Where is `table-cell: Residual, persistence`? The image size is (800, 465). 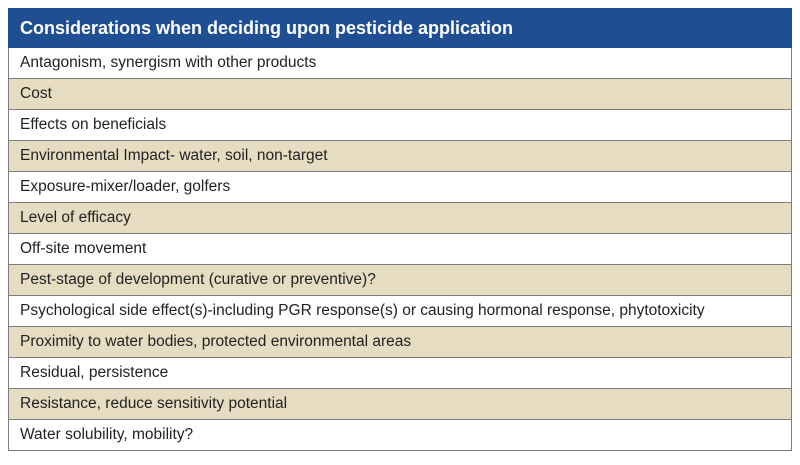 table-cell: Residual, persistence is located at coordinates (400, 373).